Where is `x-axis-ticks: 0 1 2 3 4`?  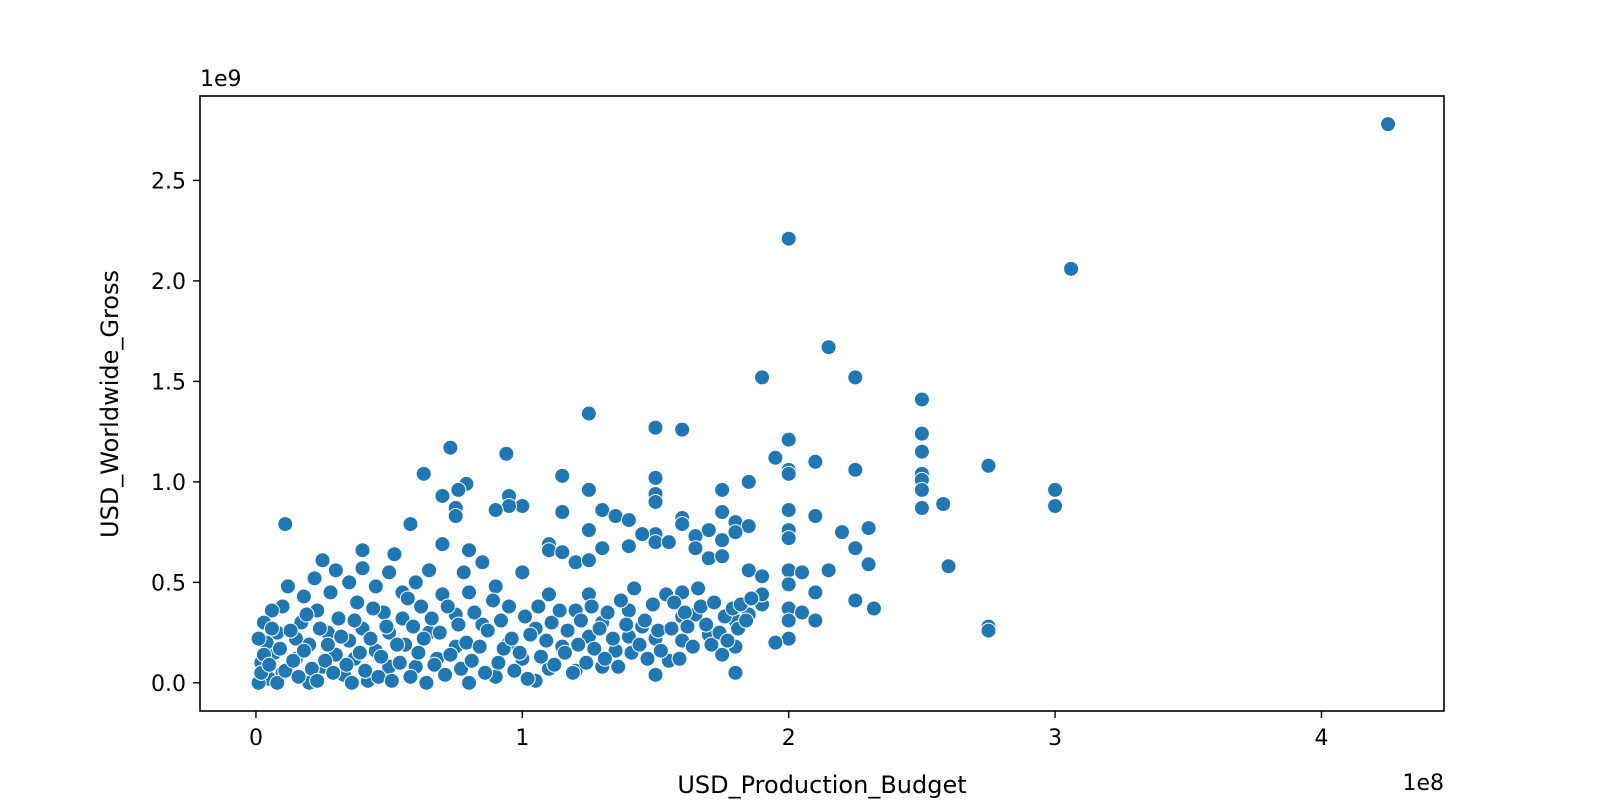
x-axis-ticks: 0 1 2 3 4 is located at coordinates (788, 731).